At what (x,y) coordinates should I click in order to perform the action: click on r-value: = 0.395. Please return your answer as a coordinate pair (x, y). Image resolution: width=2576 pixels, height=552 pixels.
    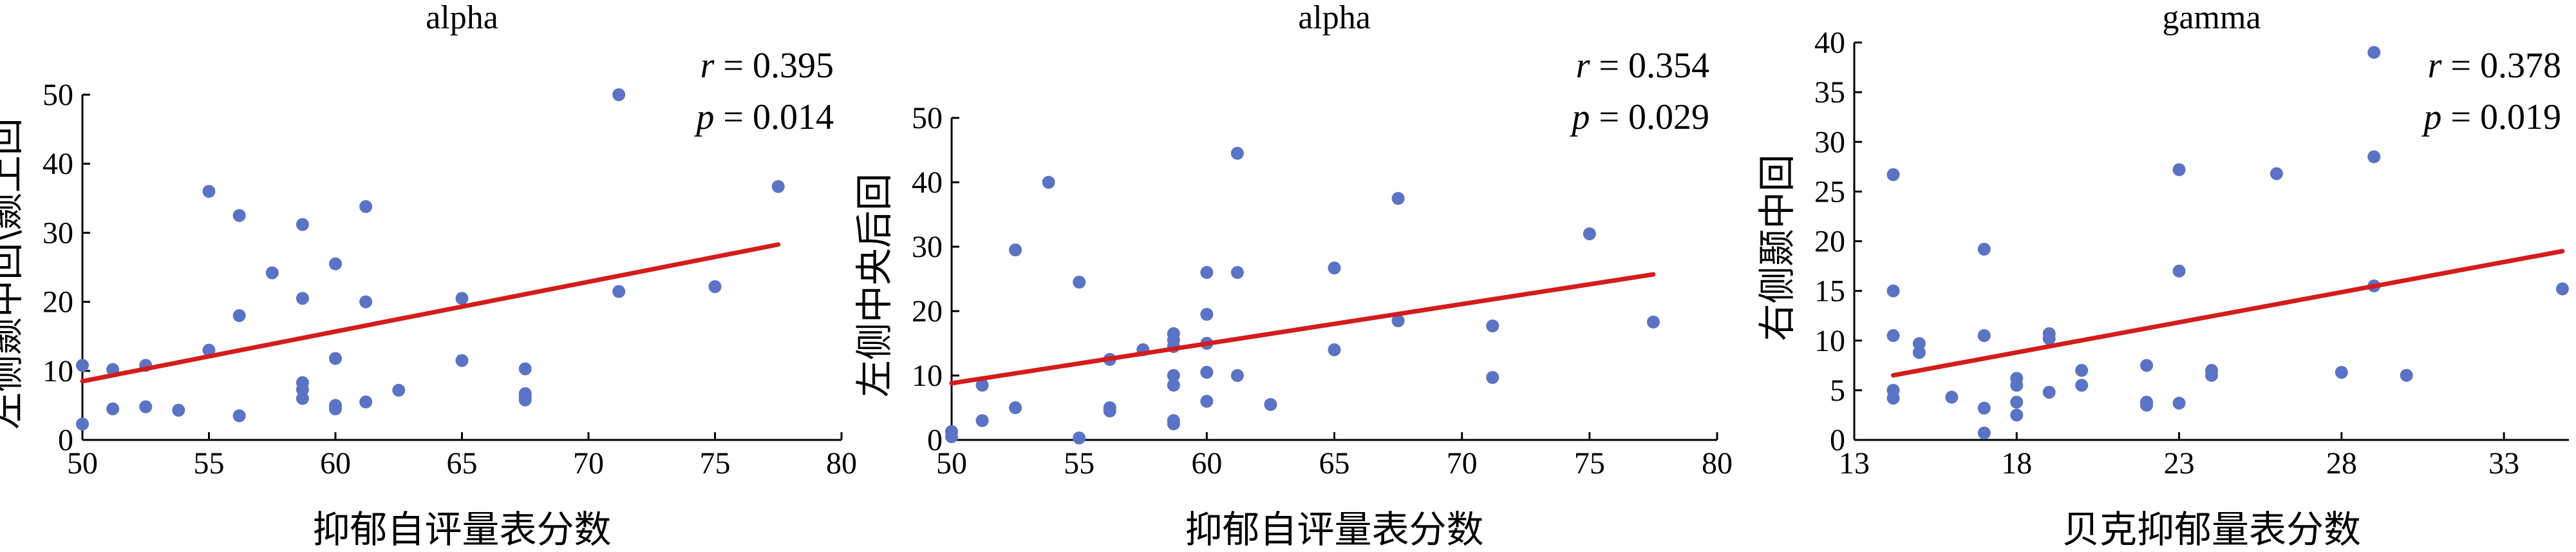
    Looking at the image, I should click on (778, 66).